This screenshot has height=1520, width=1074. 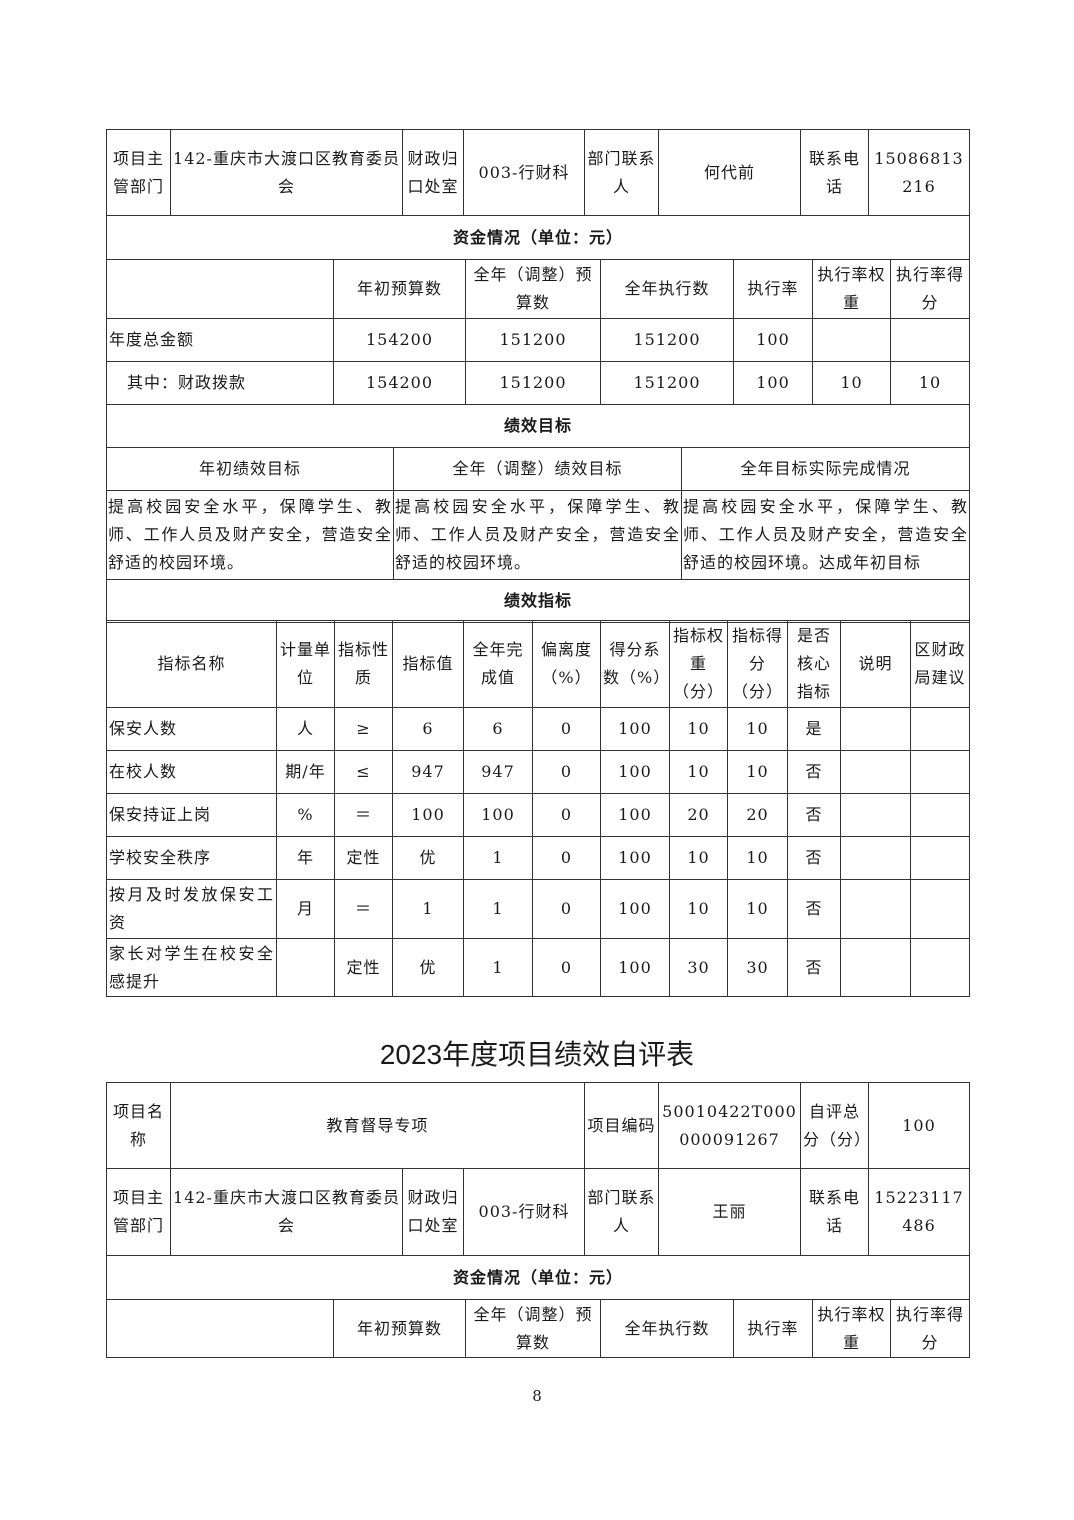 What do you see at coordinates (538, 237) in the screenshot?
I see `funds-title: 资金情况（单位：元）` at bounding box center [538, 237].